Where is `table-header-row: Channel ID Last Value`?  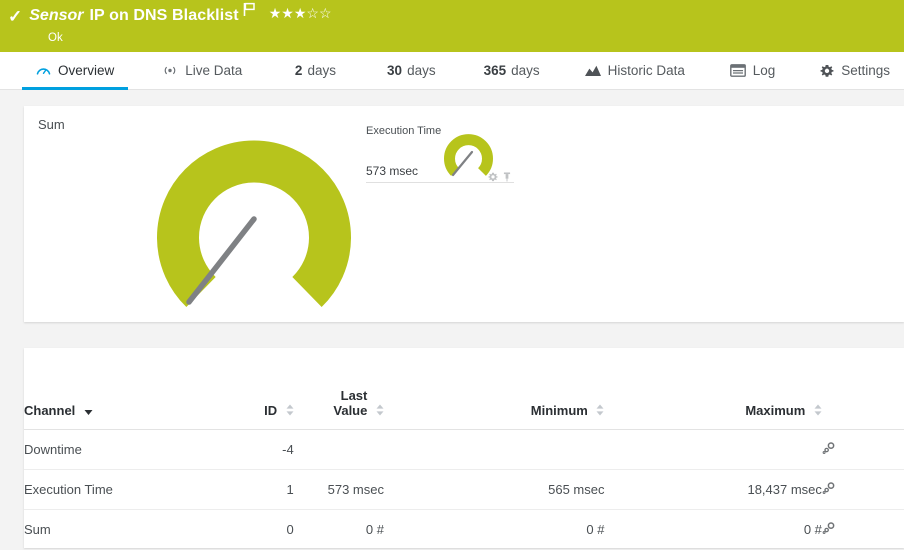
table-header-row: Channel ID Last Value is located at coordinates (464, 389).